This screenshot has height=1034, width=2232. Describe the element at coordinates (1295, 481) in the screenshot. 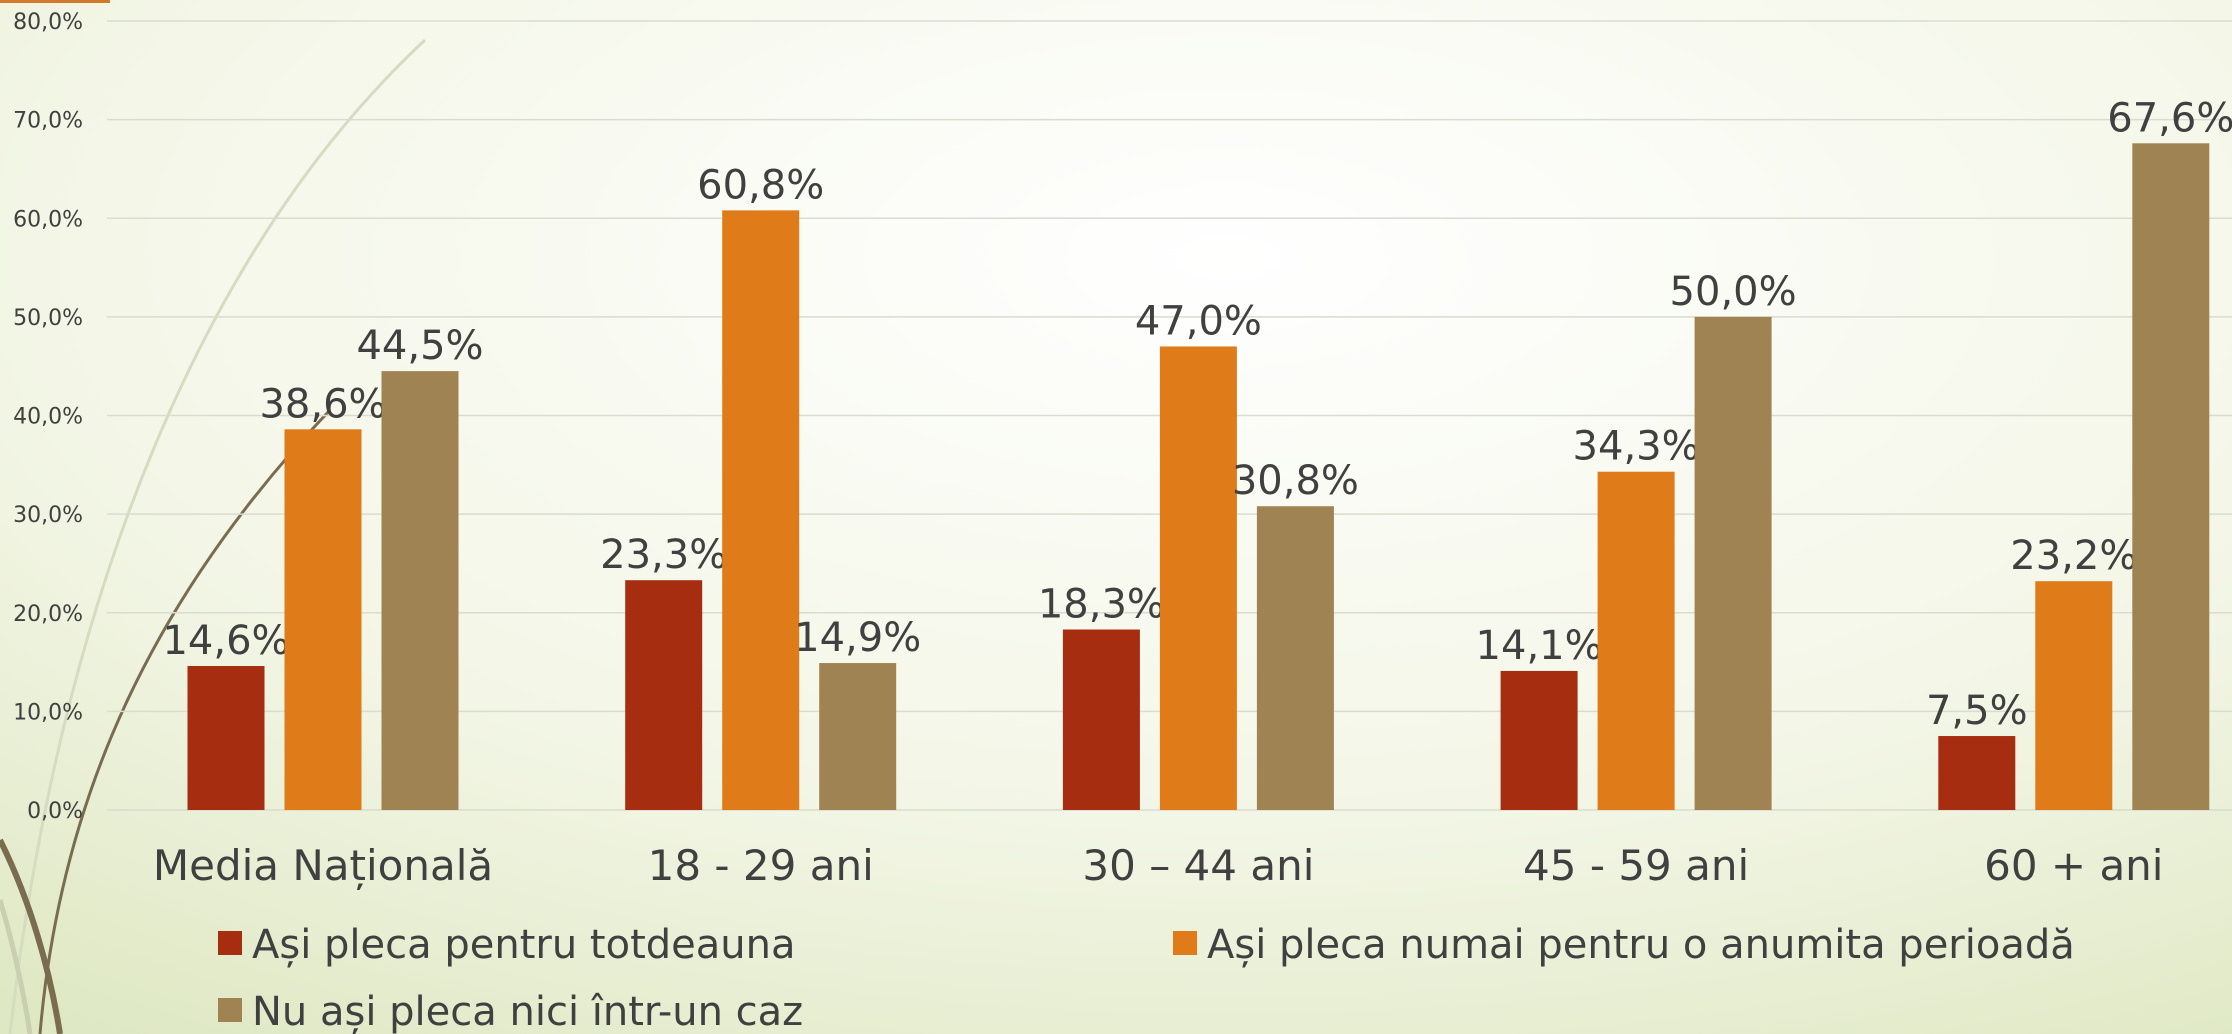

I see `data-label: 30,8%` at that location.